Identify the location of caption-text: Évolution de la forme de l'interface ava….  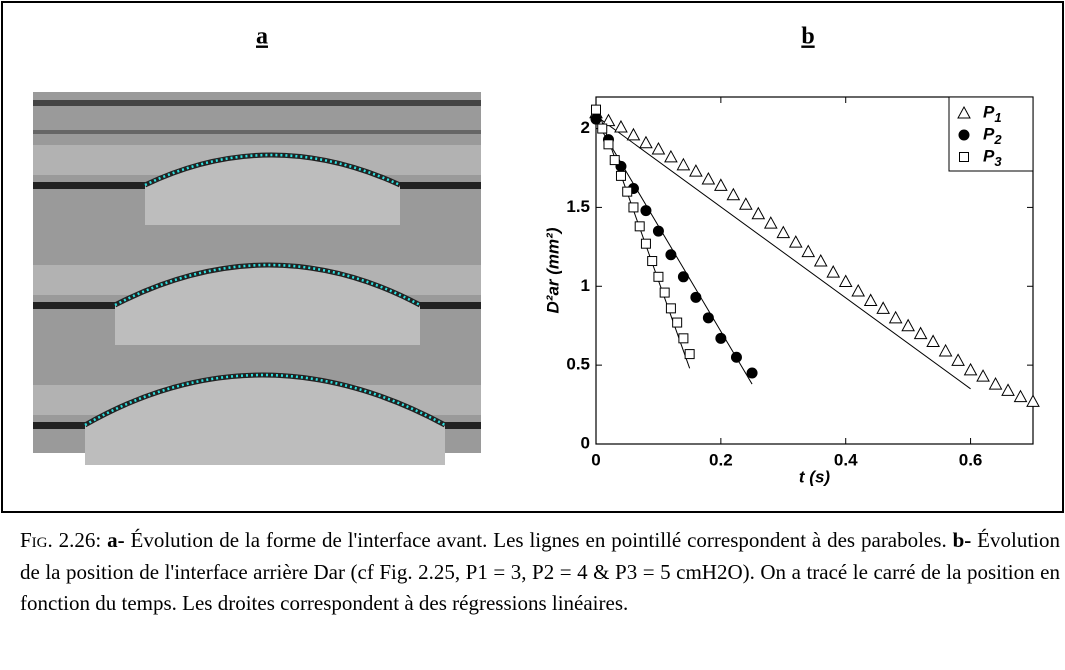
(538, 540).